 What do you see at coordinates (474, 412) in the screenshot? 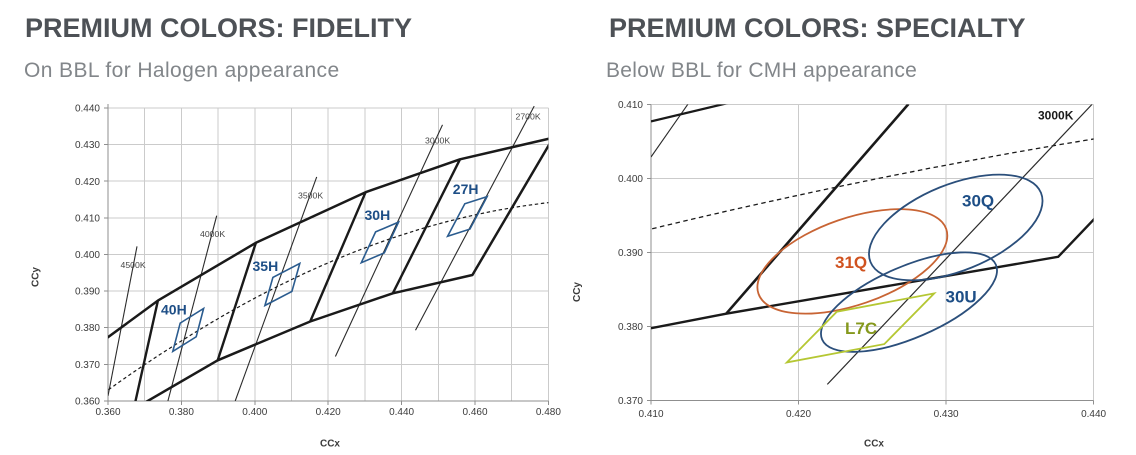
I see `svg-text: 0.460` at bounding box center [474, 412].